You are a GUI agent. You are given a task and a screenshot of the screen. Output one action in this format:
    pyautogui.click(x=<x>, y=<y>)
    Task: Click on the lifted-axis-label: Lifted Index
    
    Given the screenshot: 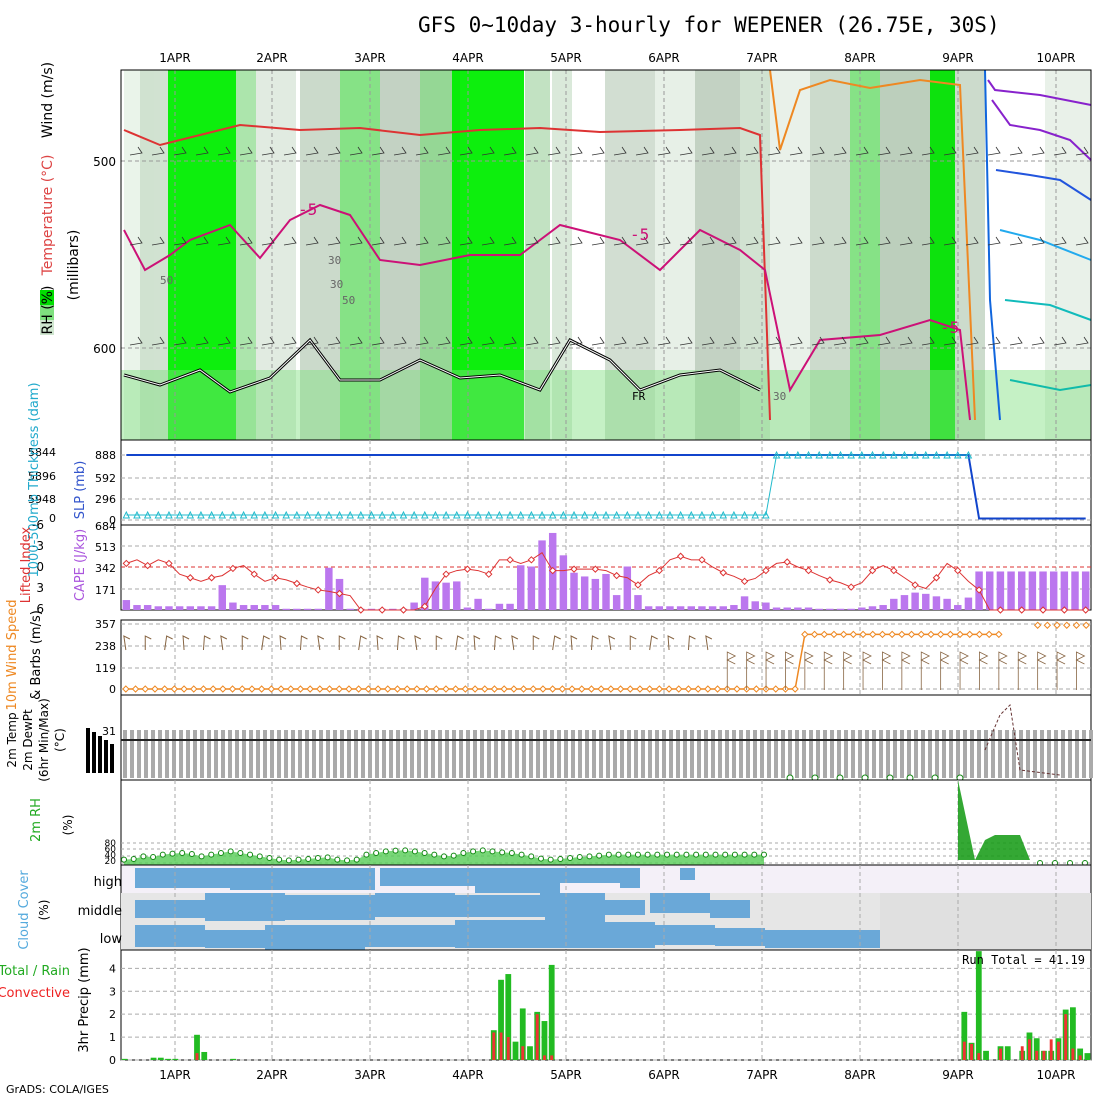 What is the action you would take?
    pyautogui.click(x=26, y=564)
    